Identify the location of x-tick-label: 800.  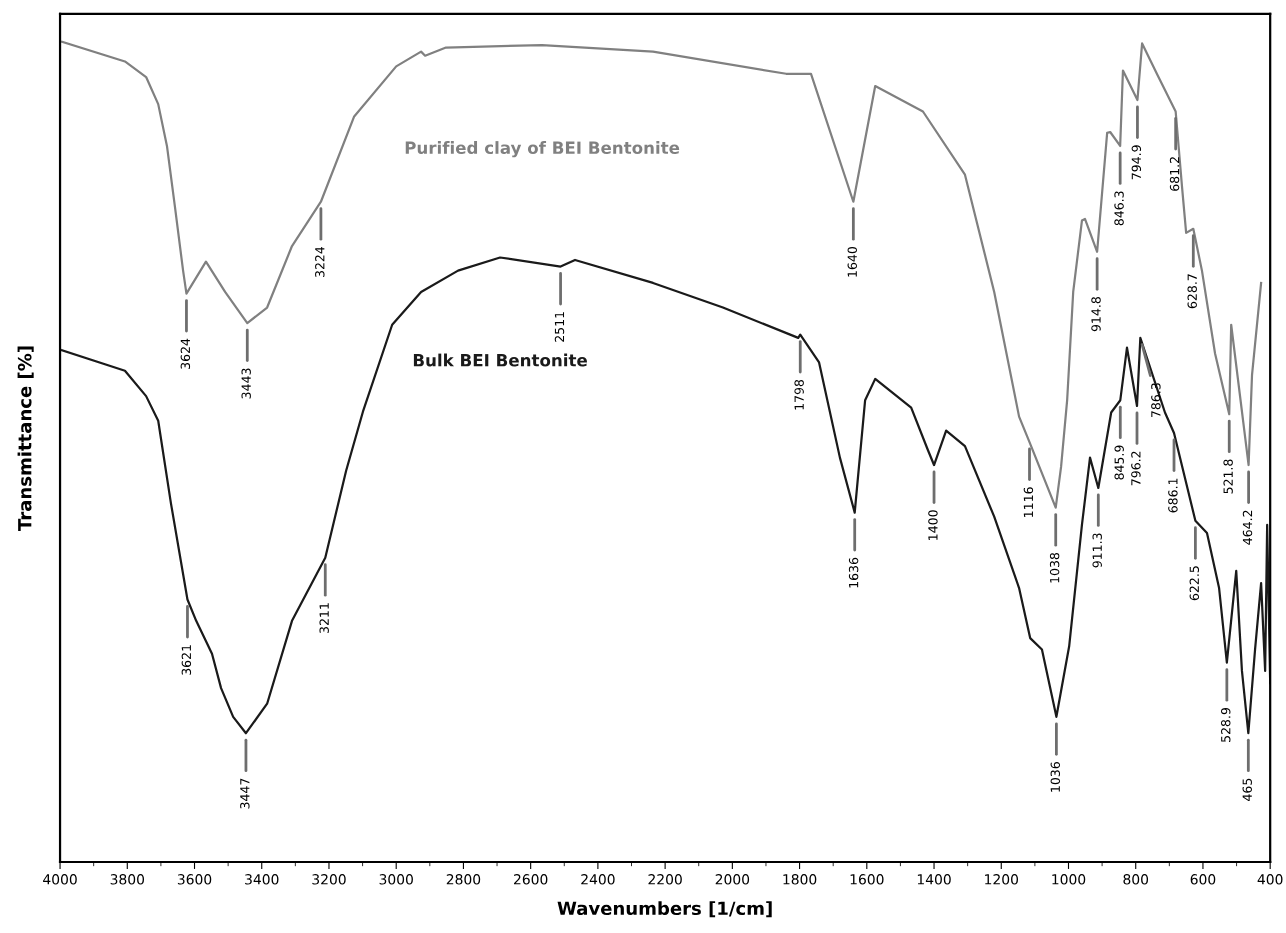
(1136, 879).